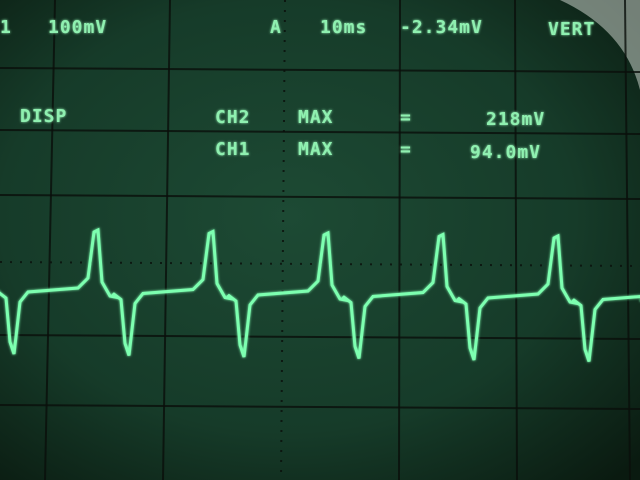  Describe the element at coordinates (77, 27) in the screenshot. I see `scale: 100mV` at that location.